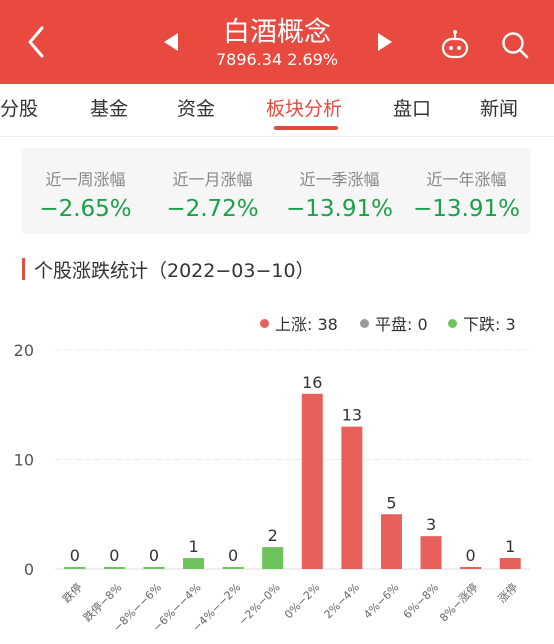  I want to click on next-arrow-icon, so click(384, 42).